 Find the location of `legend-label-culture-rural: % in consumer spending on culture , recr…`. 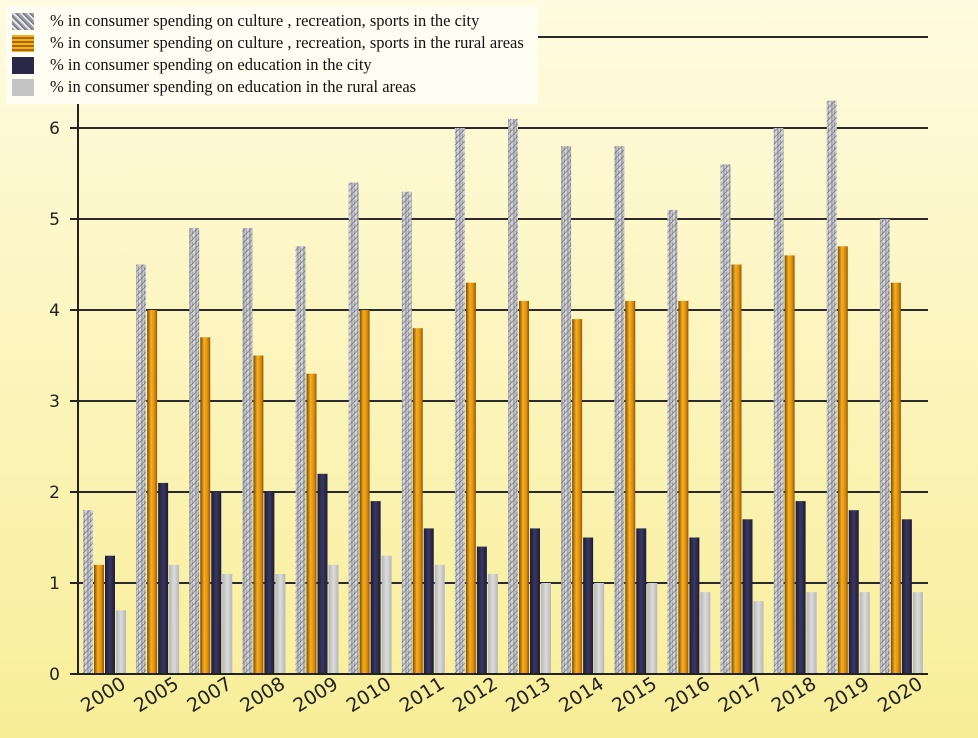

legend-label-culture-rural: % in consumer spending on culture , recr… is located at coordinates (287, 42).